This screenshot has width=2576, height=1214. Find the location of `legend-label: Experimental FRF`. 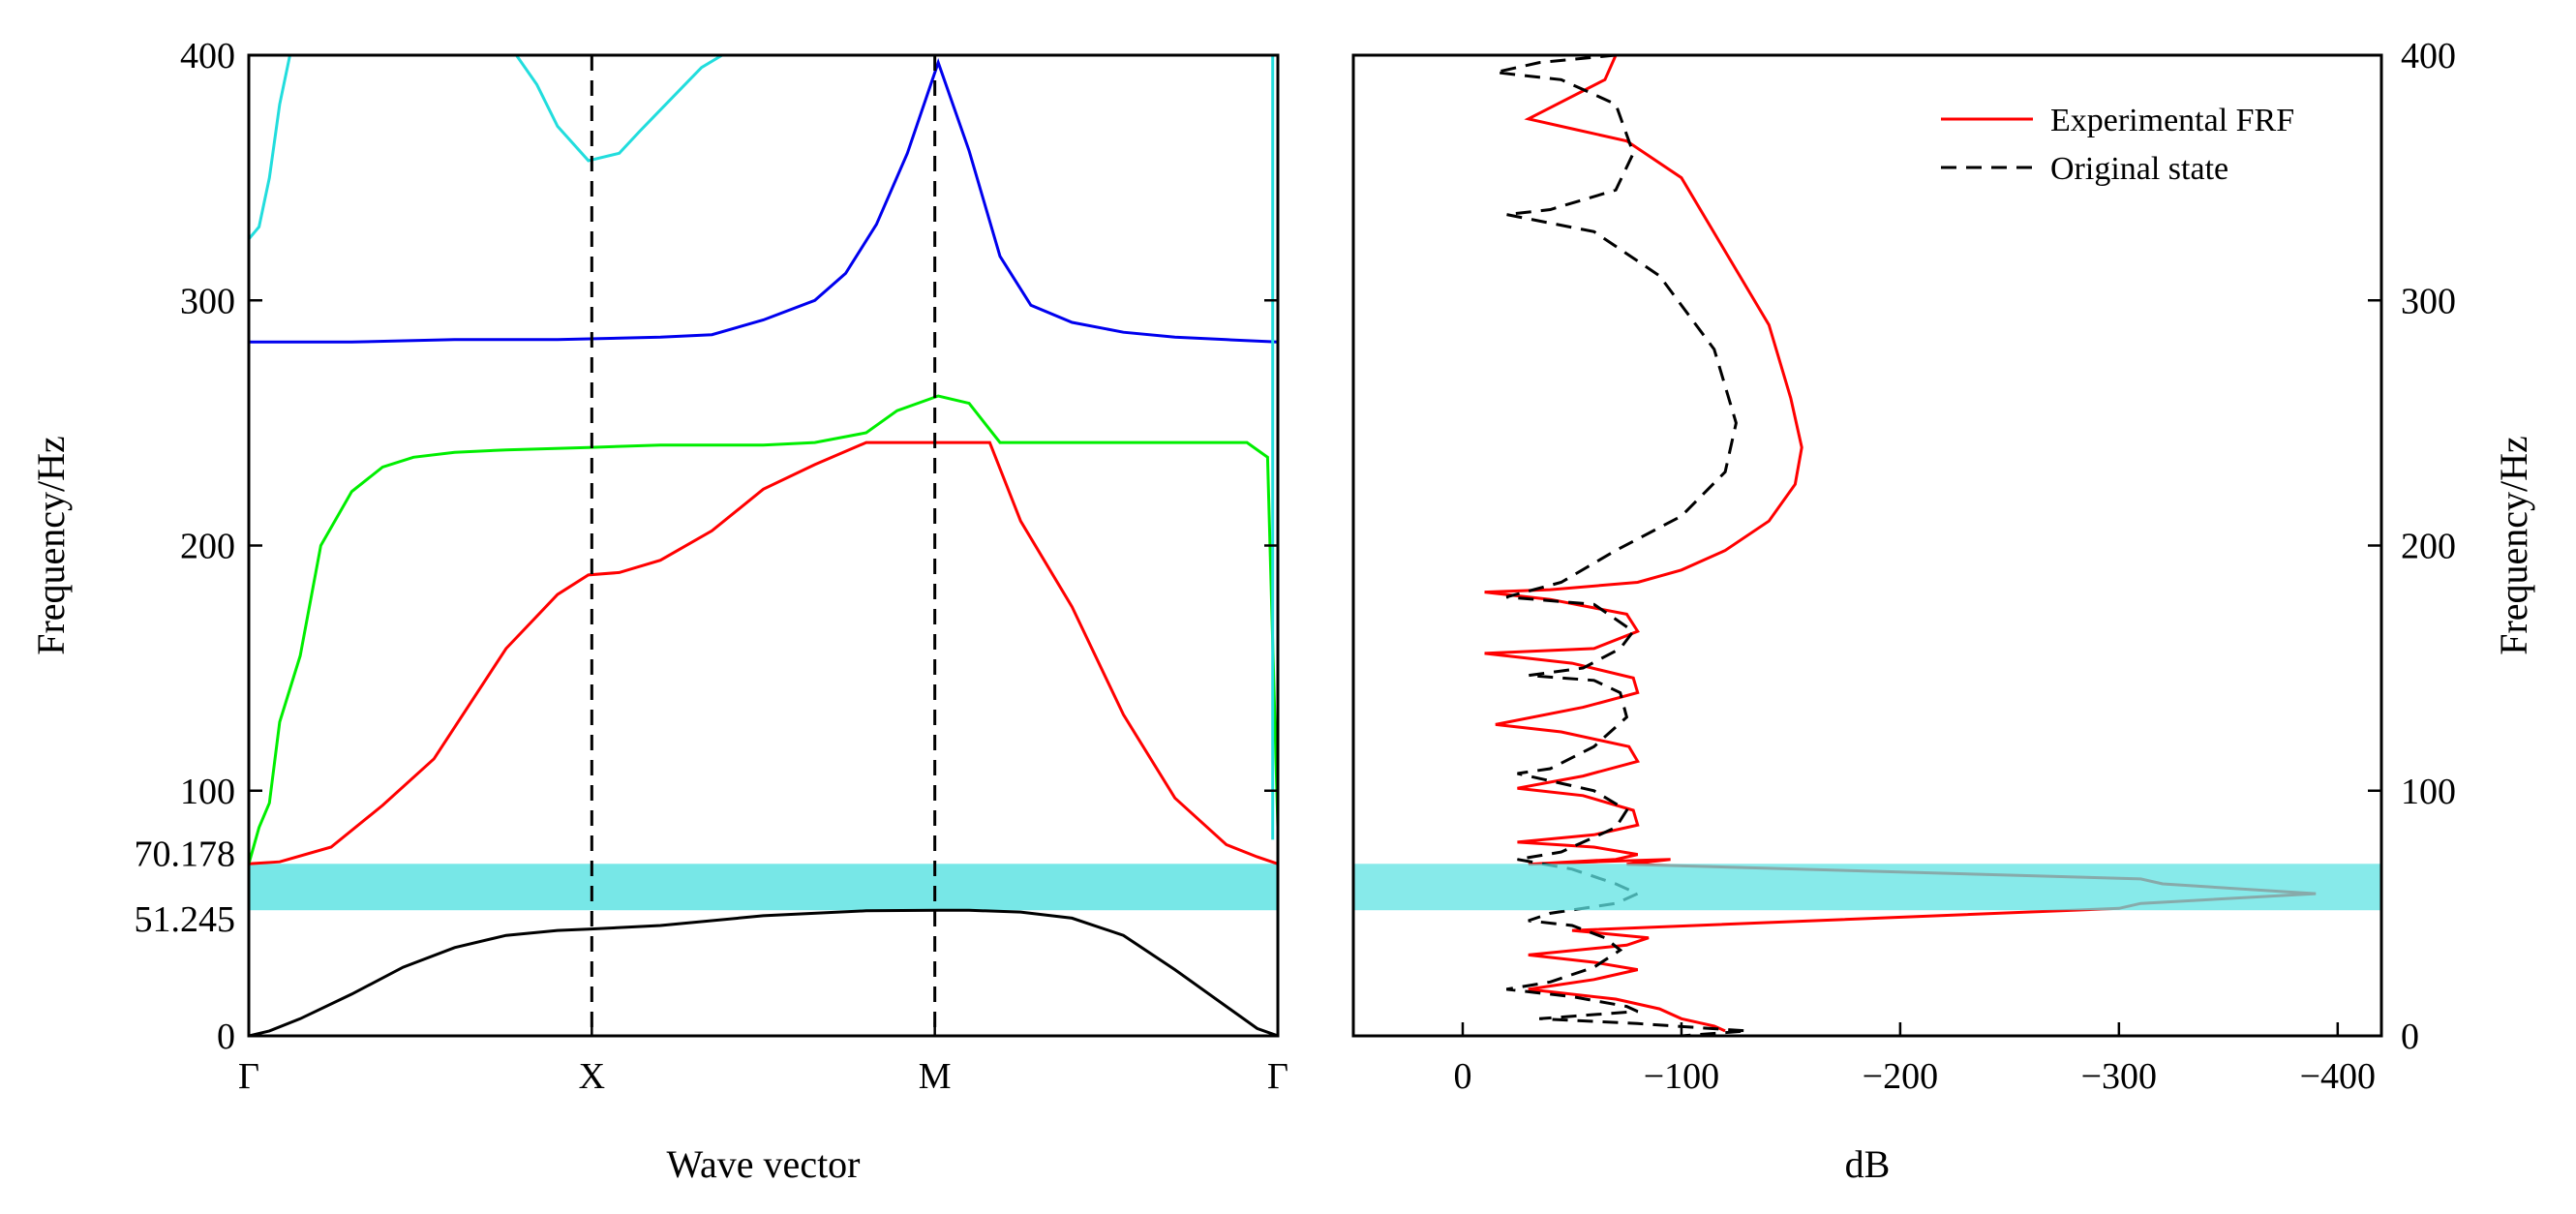

legend-label: Experimental FRF is located at coordinates (2172, 121).